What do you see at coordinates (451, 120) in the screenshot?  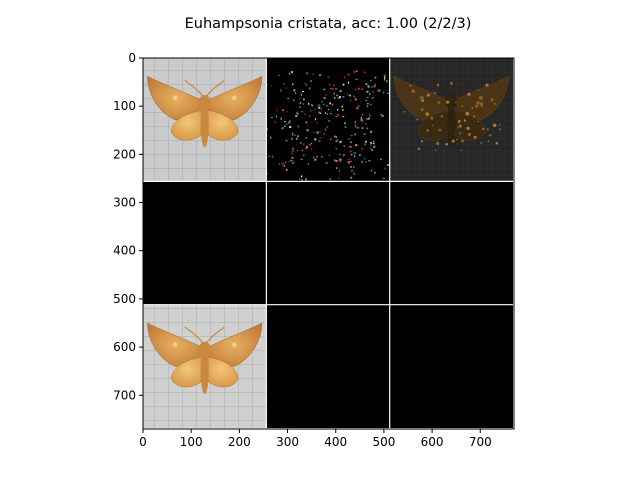 I see `tile-r0-c2` at bounding box center [451, 120].